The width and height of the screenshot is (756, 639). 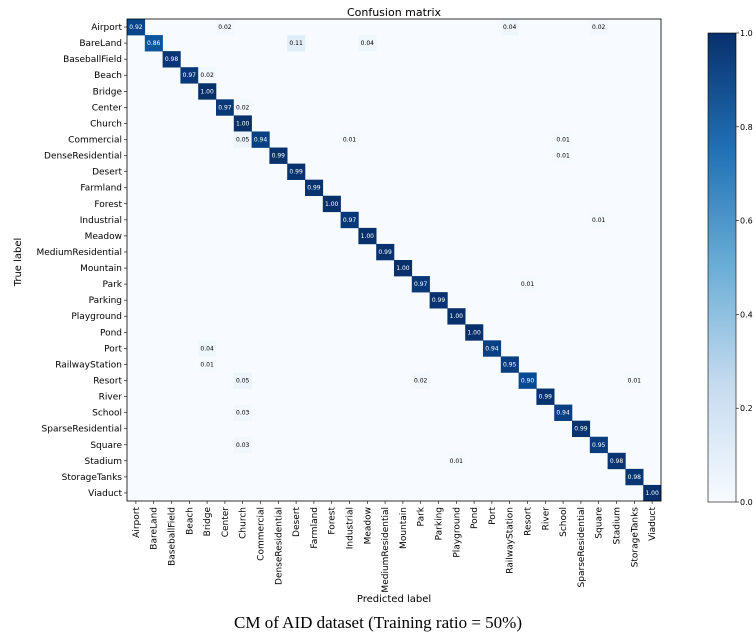 I want to click on x-tick-label: Meadow, so click(x=368, y=525).